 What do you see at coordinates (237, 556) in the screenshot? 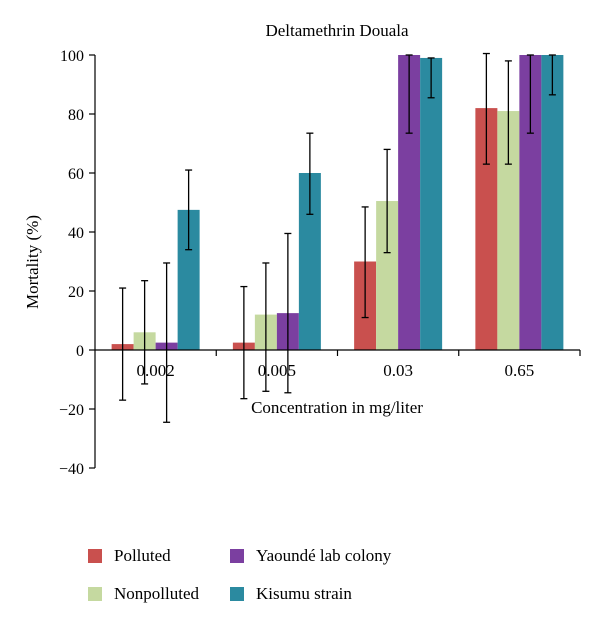
I see `legend-swatch-yaounde` at bounding box center [237, 556].